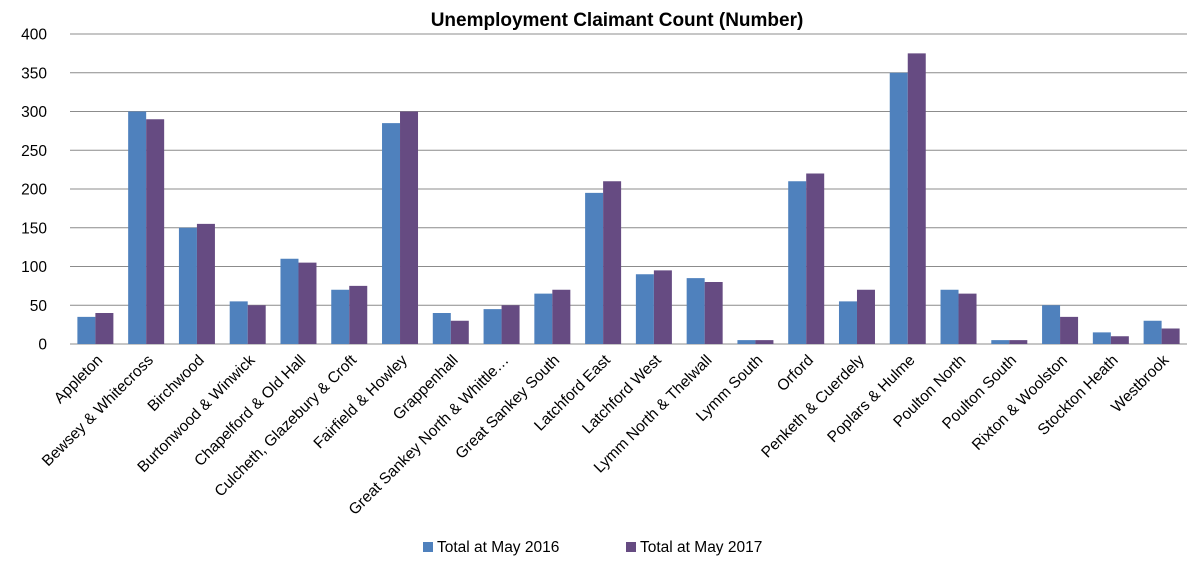 This screenshot has height=562, width=1187. I want to click on y-tick-label: 350, so click(34, 73).